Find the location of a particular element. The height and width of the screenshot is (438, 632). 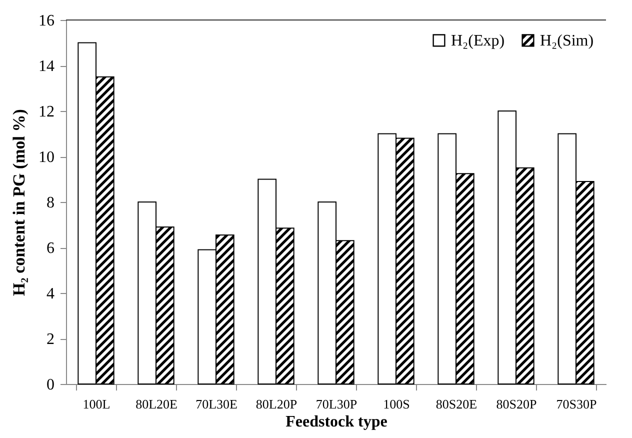

x-tick-label: 70S30P is located at coordinates (576, 404).